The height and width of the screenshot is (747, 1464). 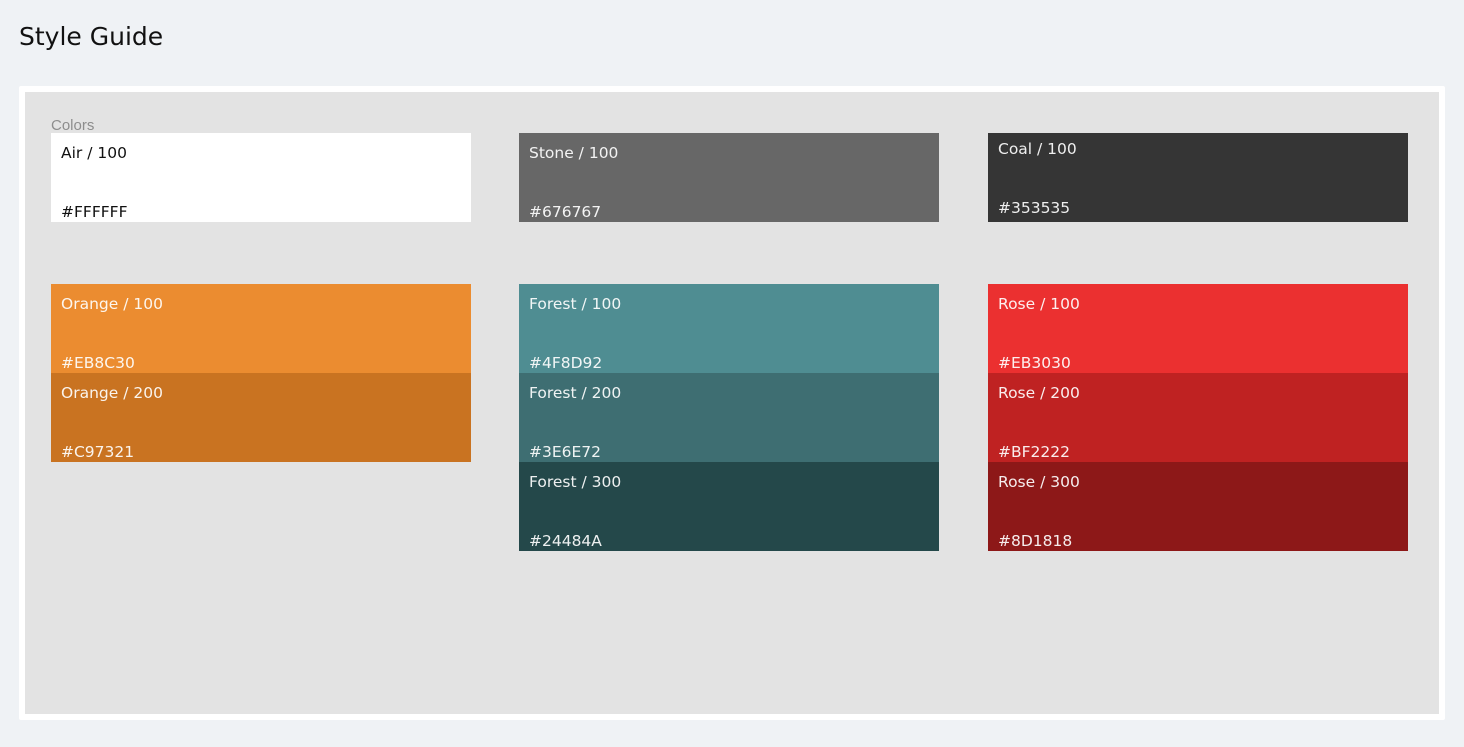 What do you see at coordinates (1037, 149) in the screenshot?
I see `swatch-name: Coal / 100` at bounding box center [1037, 149].